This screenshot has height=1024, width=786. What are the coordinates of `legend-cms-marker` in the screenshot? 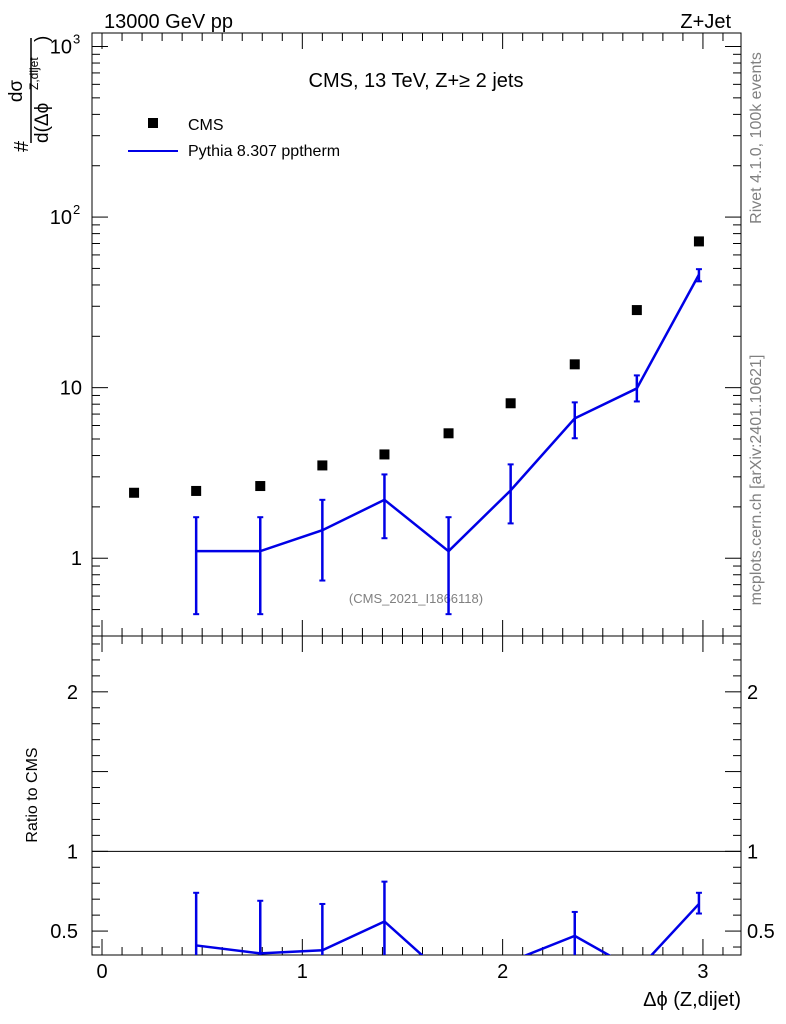 It's located at (153, 123).